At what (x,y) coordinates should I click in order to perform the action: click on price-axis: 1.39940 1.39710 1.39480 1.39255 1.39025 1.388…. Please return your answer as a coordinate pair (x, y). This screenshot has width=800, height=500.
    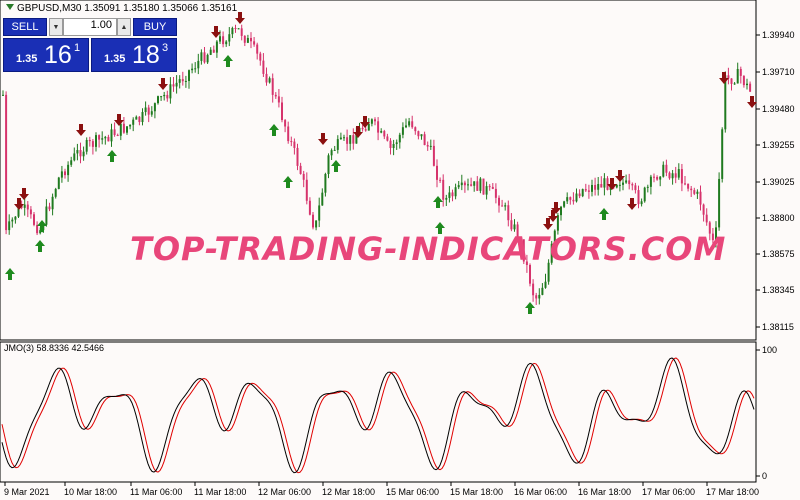
    Looking at the image, I should click on (775, 181).